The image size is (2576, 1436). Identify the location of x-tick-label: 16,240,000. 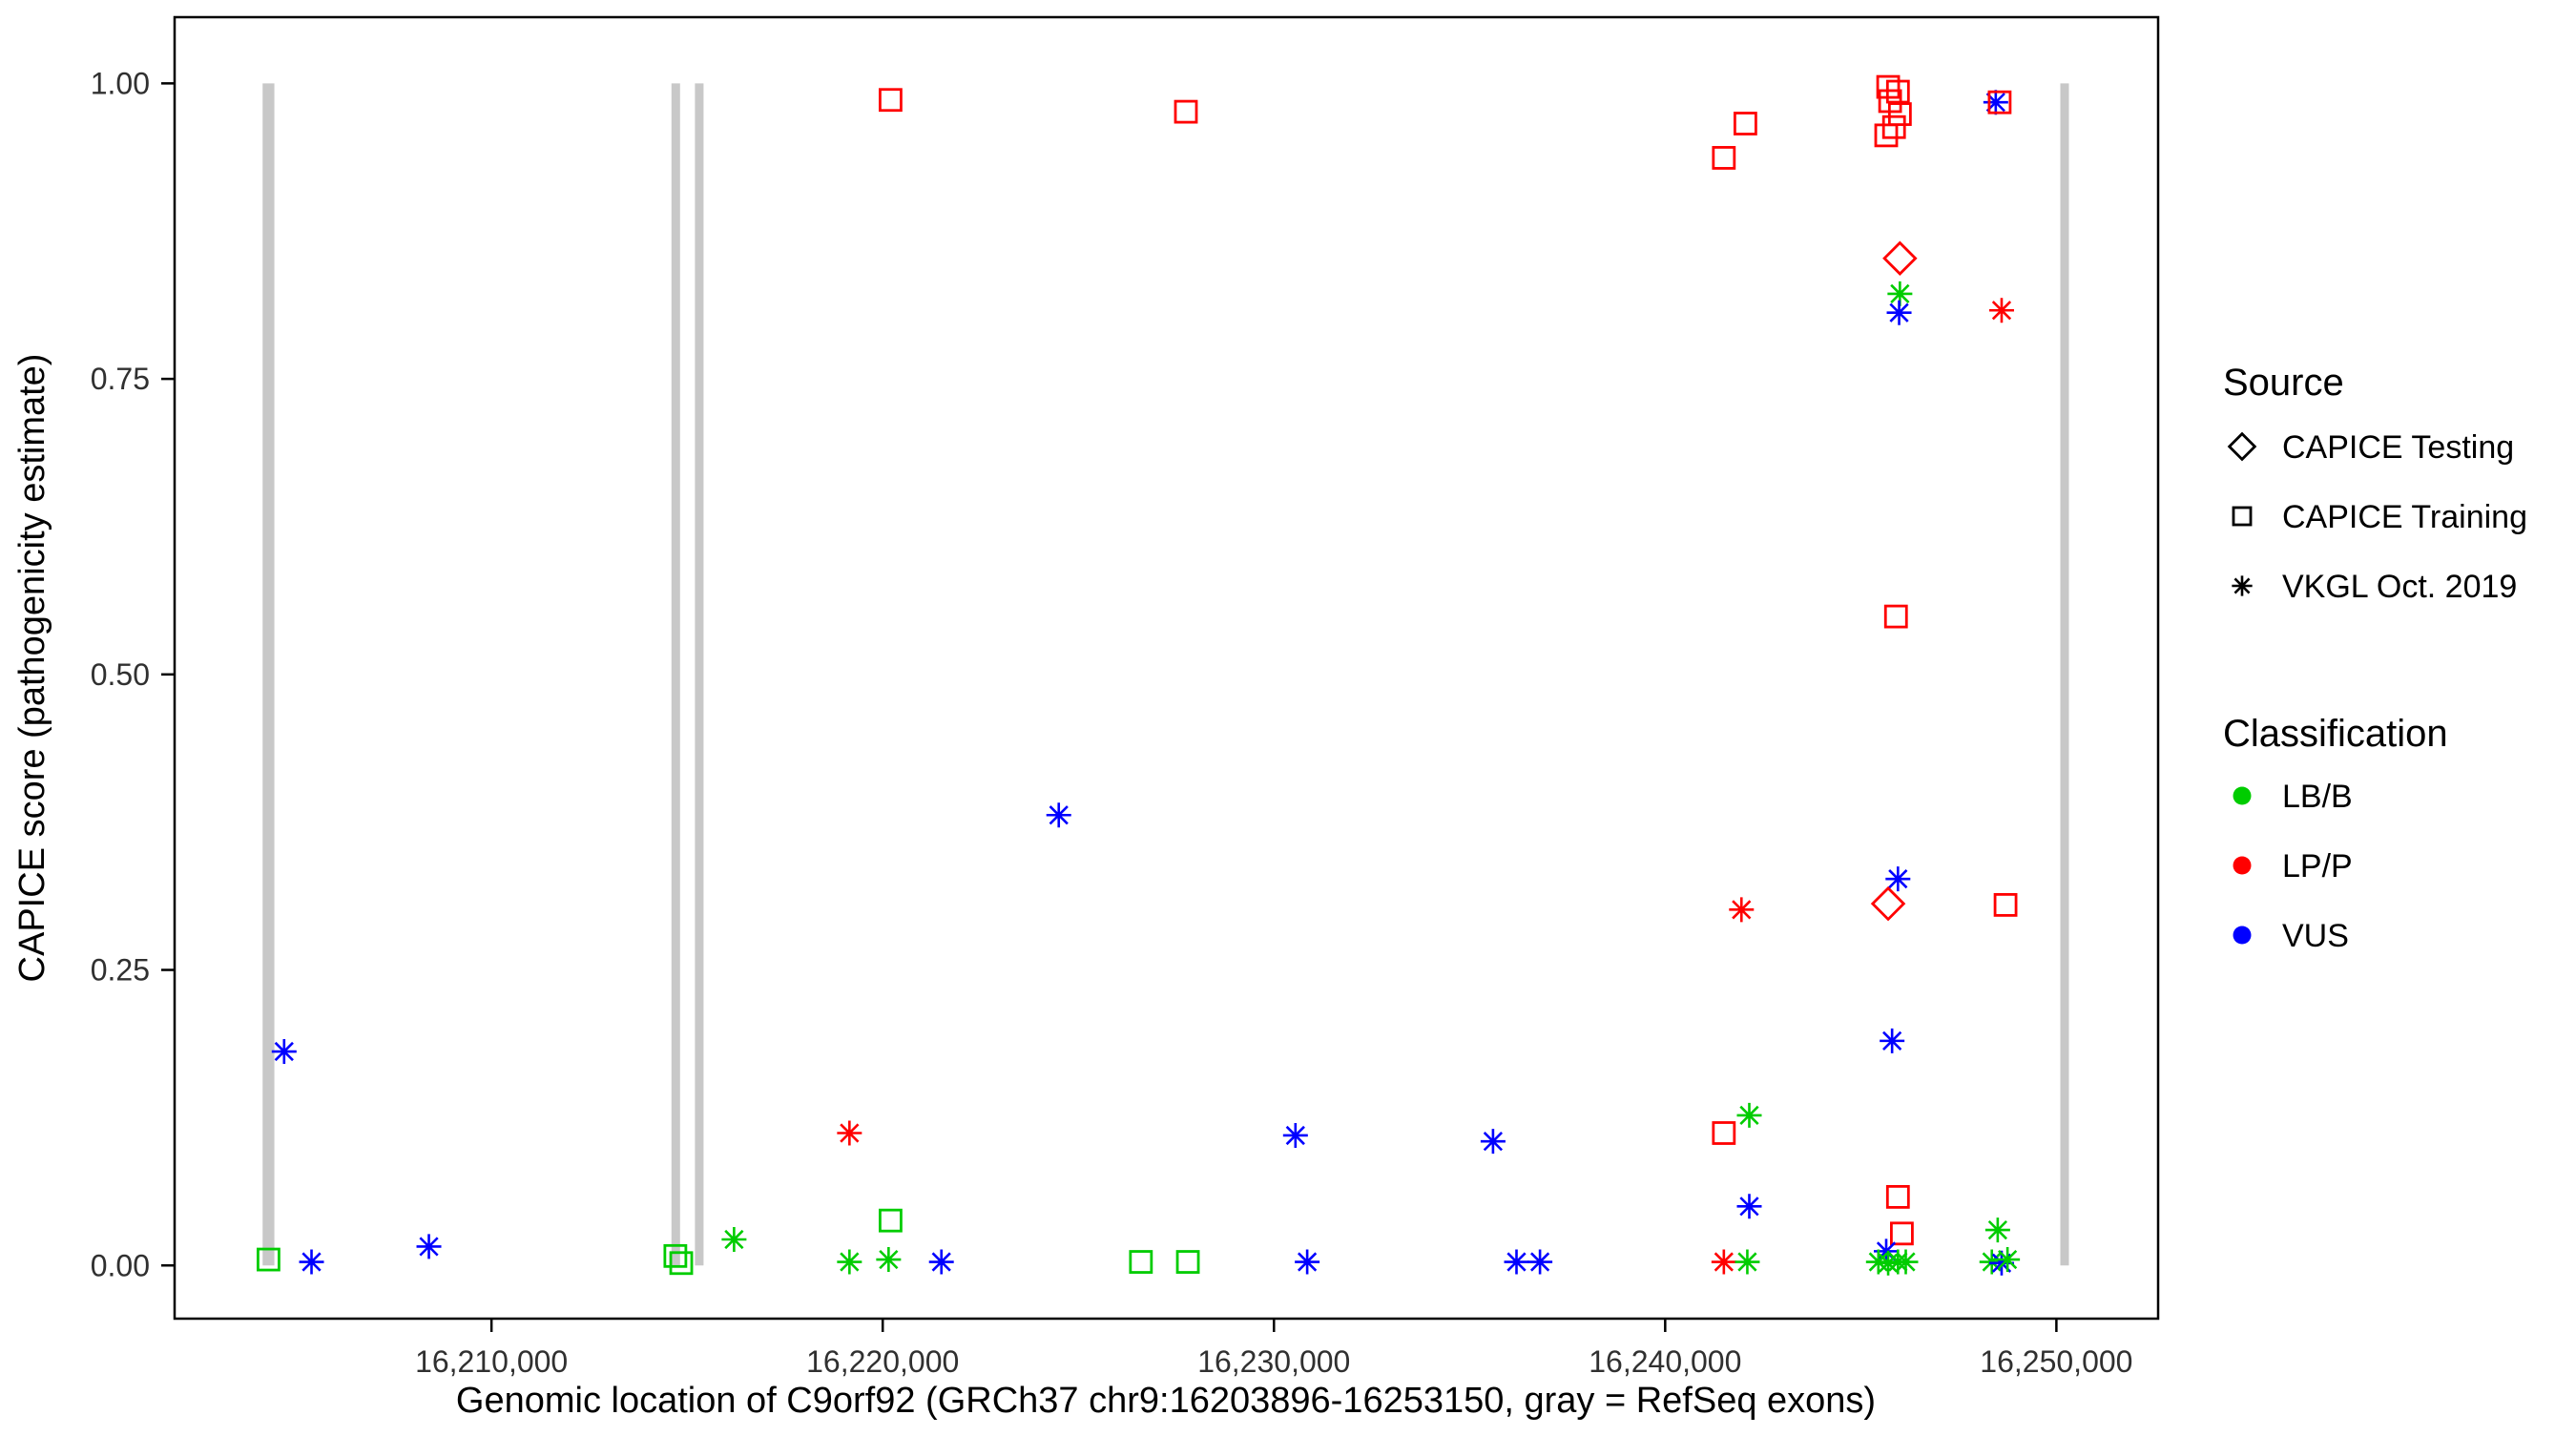
(1665, 1361).